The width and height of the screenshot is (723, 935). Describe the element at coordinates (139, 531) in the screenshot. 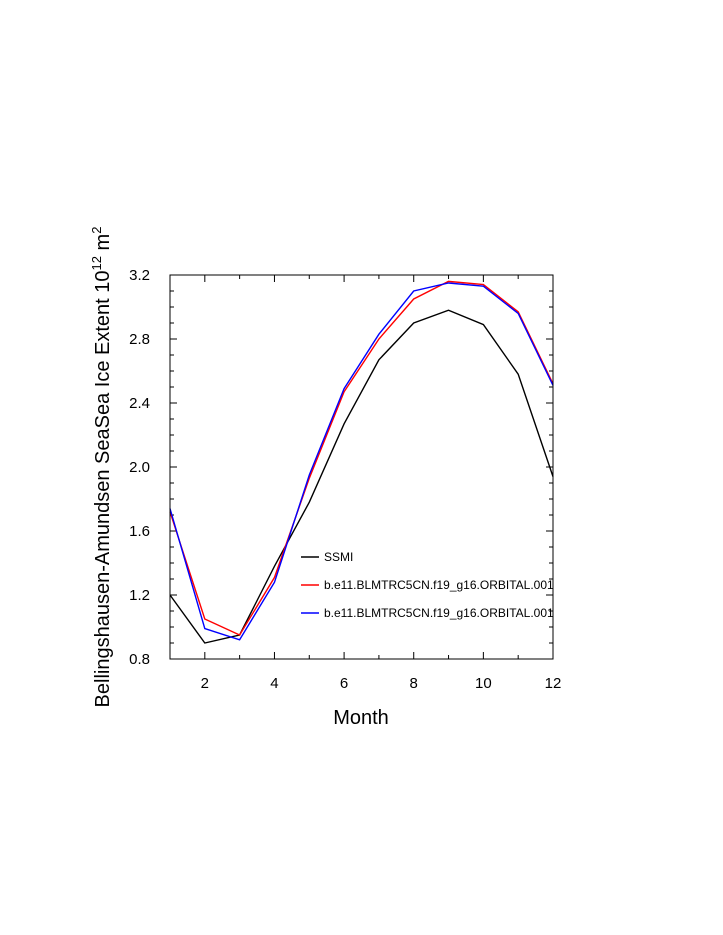

I see `y-tick-label: 1.6` at that location.